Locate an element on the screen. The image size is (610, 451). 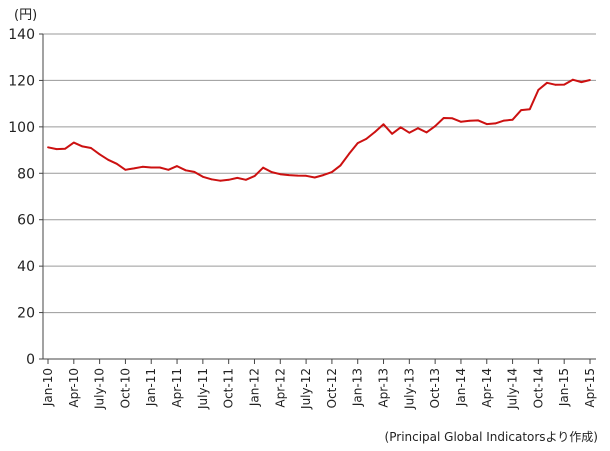
y-tick-label-0: 0 is located at coordinates (30, 360).